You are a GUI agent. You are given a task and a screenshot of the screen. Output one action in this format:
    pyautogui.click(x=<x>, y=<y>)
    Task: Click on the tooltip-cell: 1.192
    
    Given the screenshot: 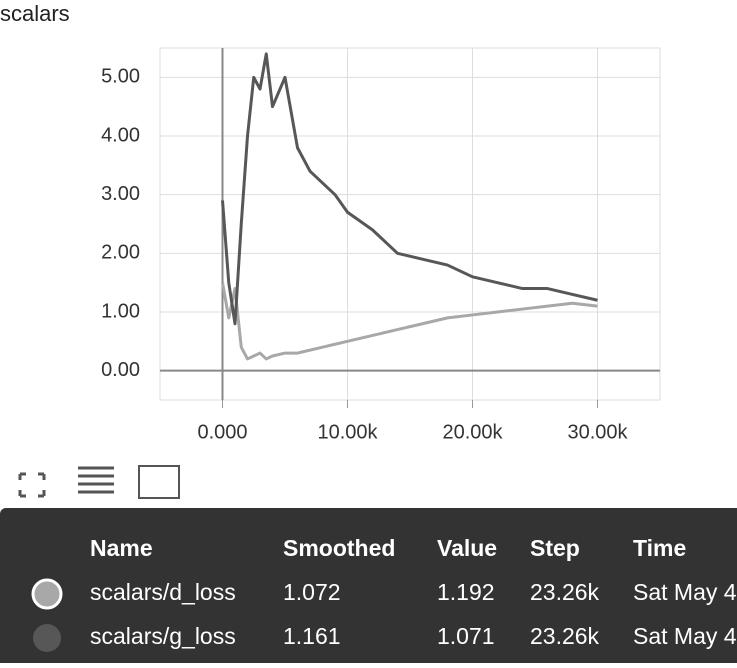 What is the action you would take?
    pyautogui.click(x=466, y=592)
    